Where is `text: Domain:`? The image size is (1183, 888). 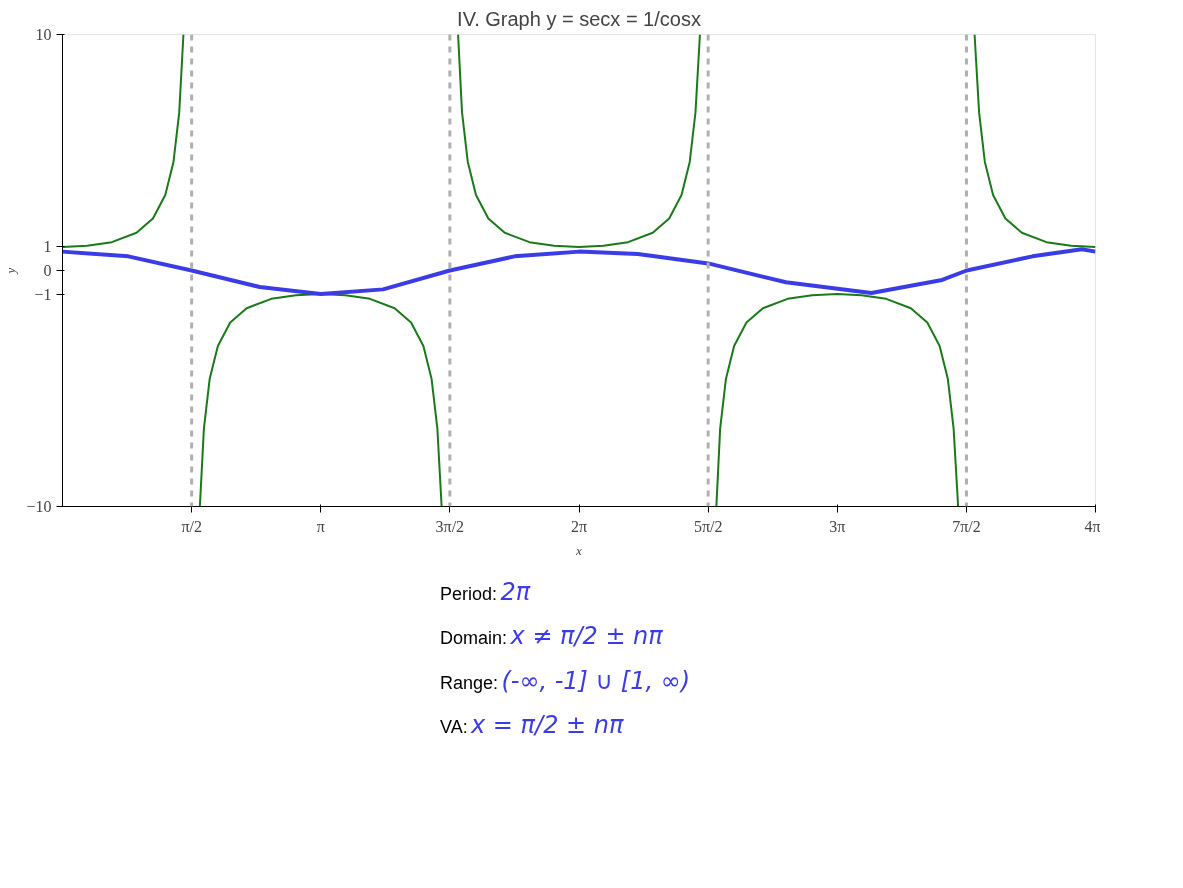
text: Domain: is located at coordinates (474, 638).